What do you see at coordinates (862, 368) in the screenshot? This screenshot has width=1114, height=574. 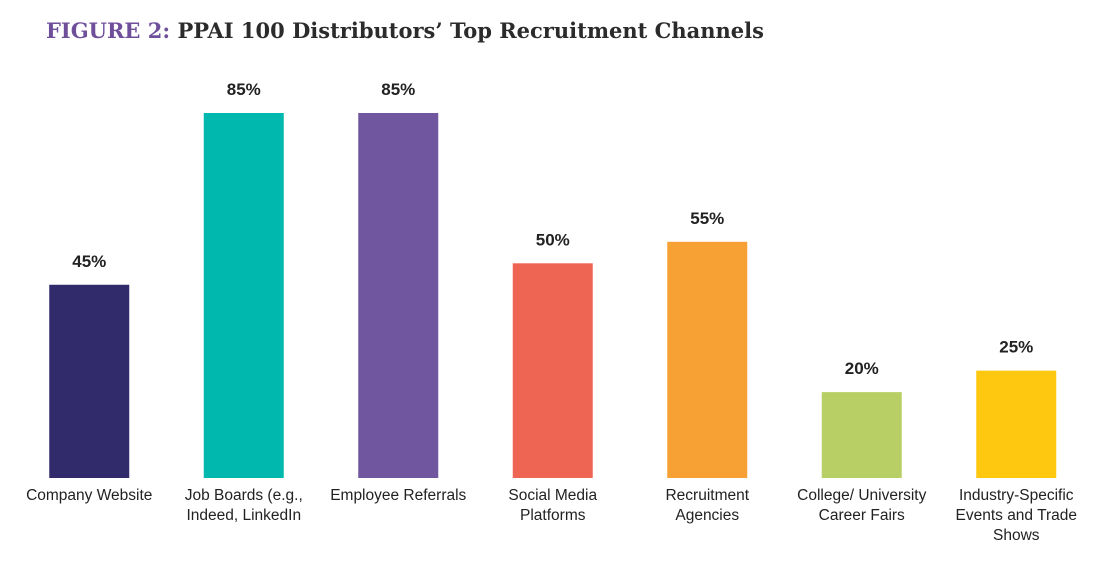 I see `value-label: 20%` at bounding box center [862, 368].